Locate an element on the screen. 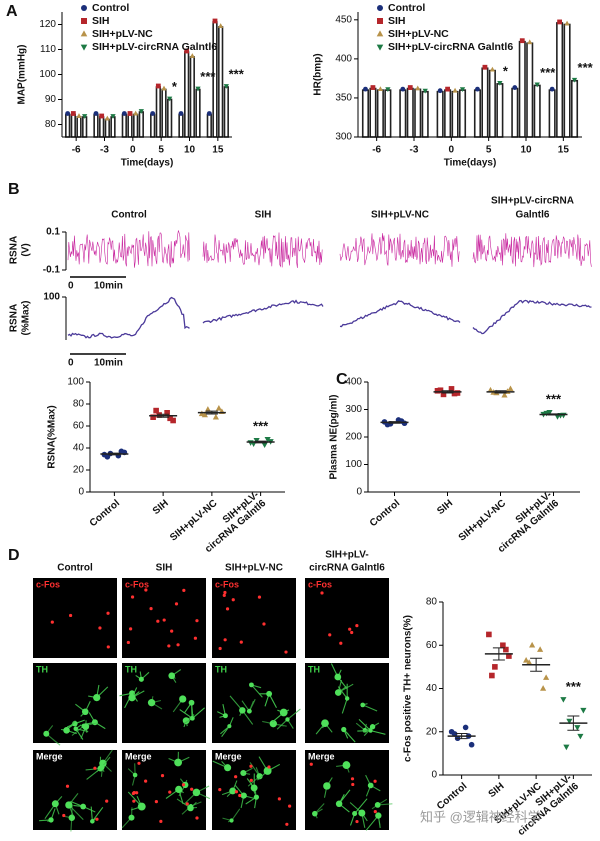 The image size is (600, 841). y-tick-label: 300 is located at coordinates (353, 409).